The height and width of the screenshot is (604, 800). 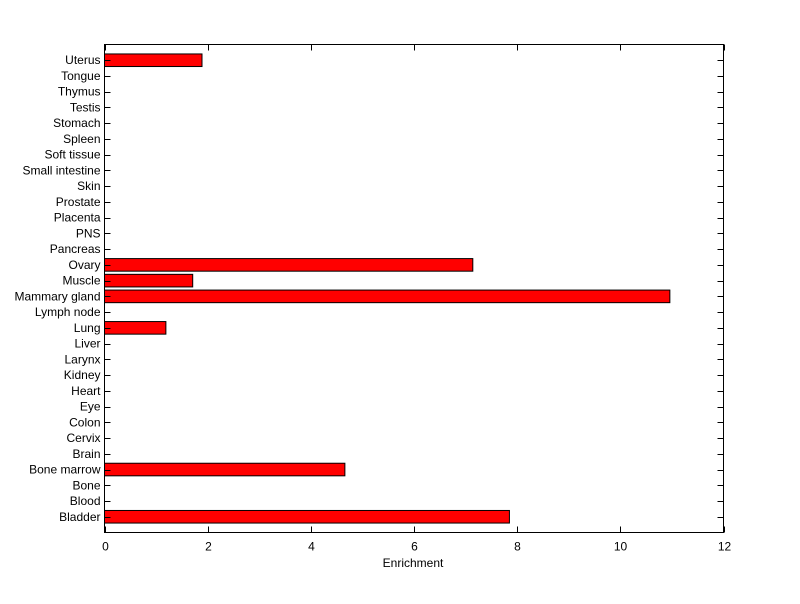 I want to click on y-tick-label: Soft tissue, so click(x=72, y=155).